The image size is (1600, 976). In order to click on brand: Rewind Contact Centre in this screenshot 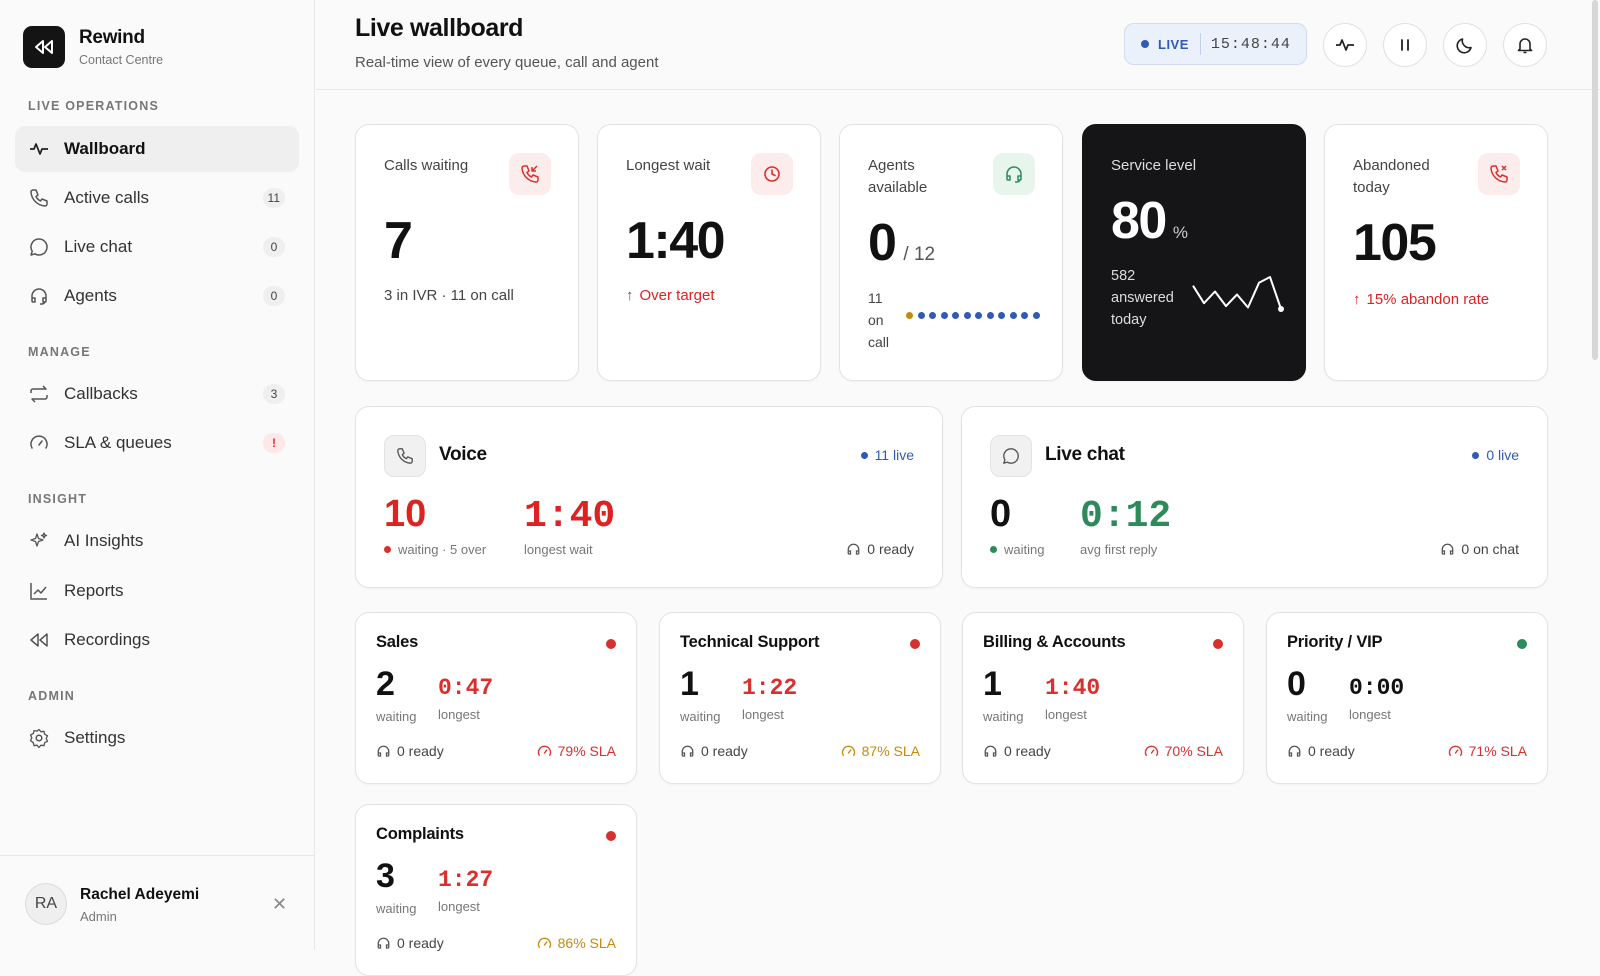, I will do `click(93, 47)`.